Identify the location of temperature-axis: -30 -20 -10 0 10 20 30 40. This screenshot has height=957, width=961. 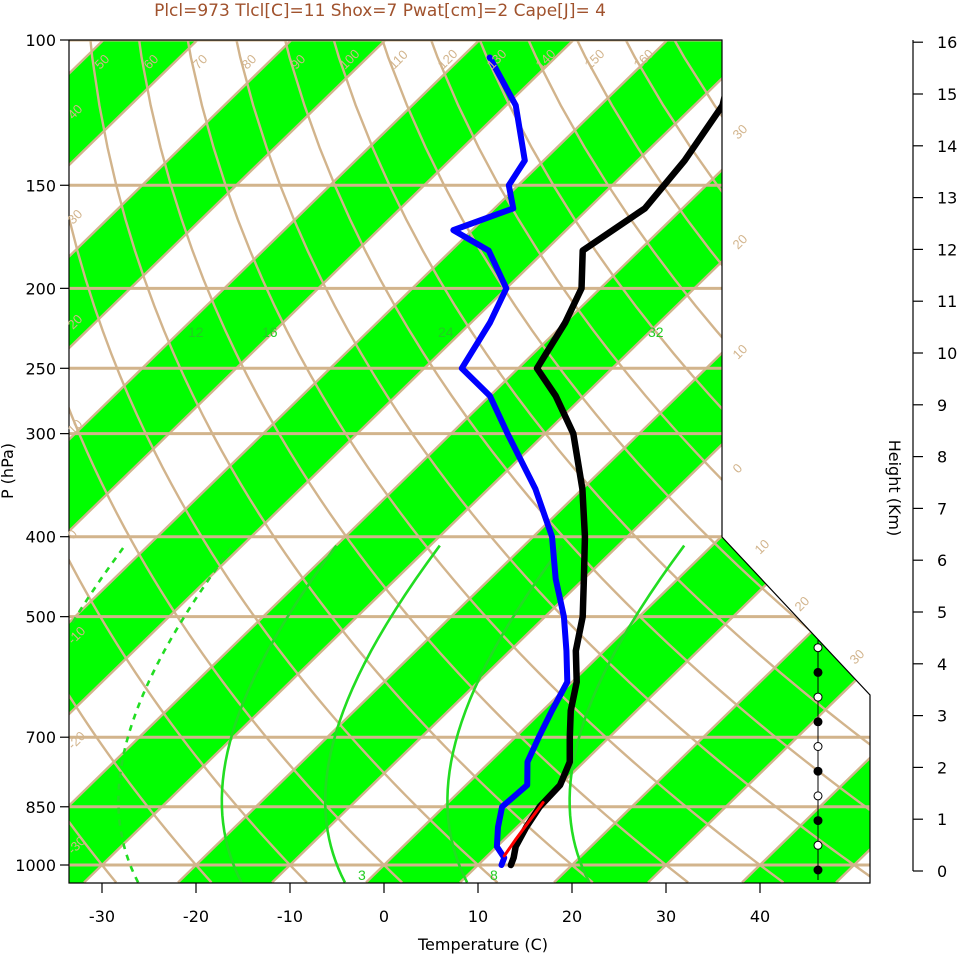
(429, 904).